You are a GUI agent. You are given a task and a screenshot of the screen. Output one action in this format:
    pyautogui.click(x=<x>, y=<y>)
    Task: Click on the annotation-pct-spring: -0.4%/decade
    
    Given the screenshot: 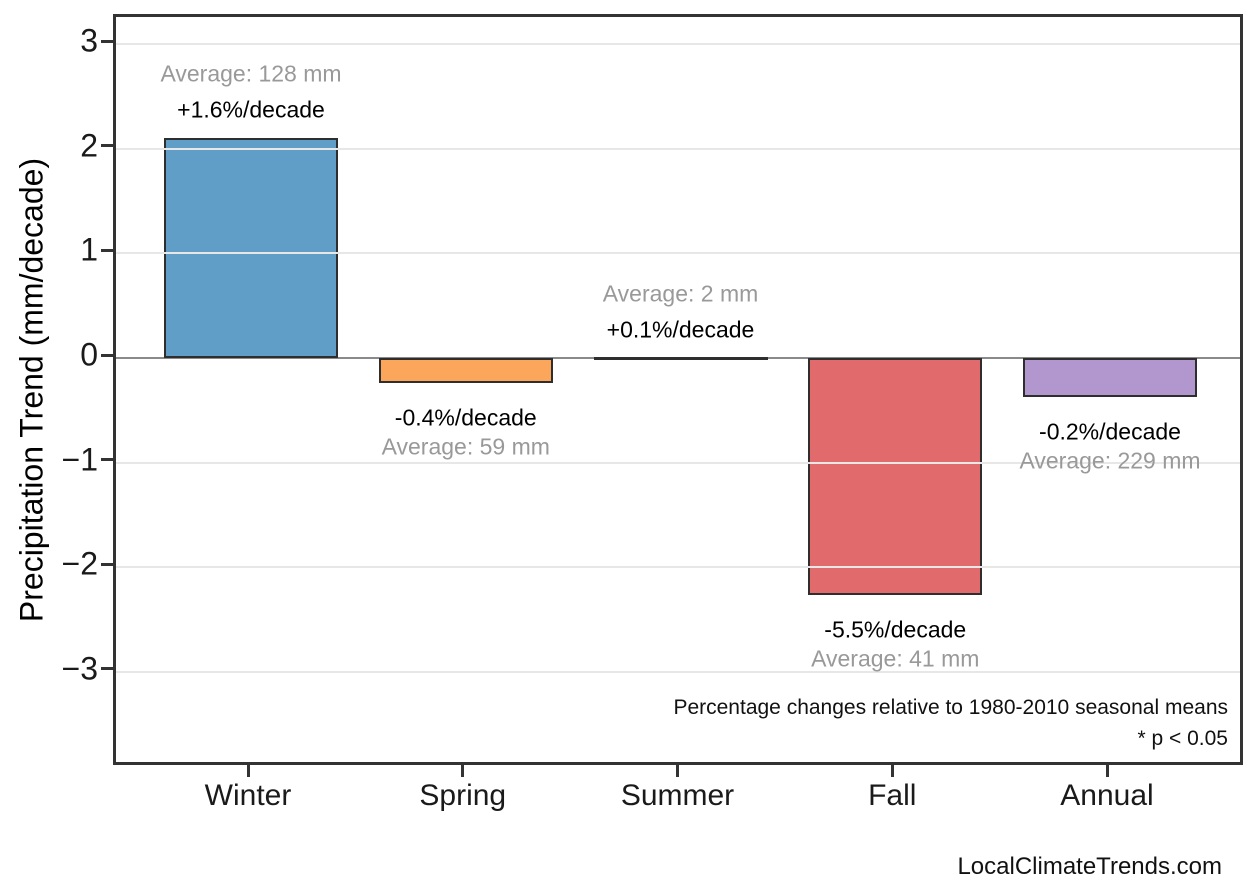 What is the action you would take?
    pyautogui.click(x=465, y=417)
    